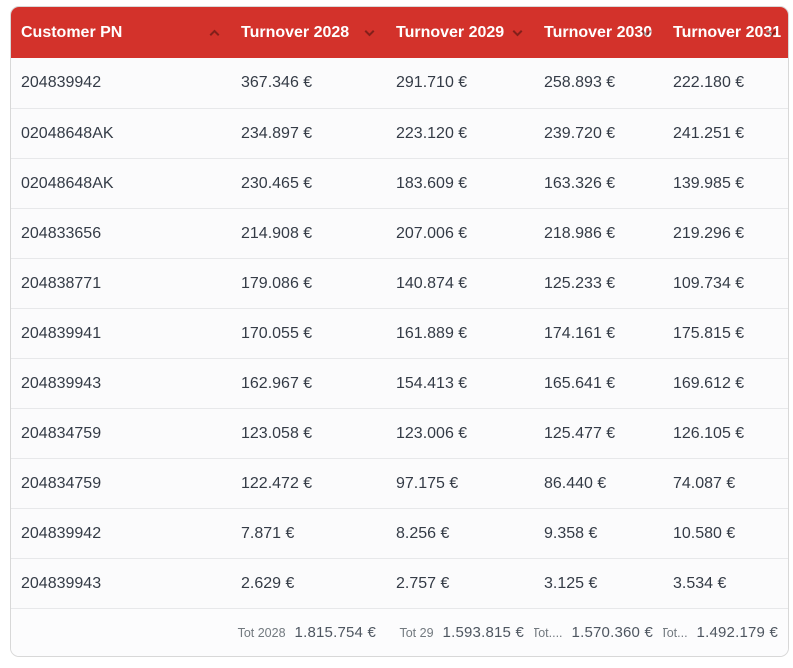  What do you see at coordinates (432, 82) in the screenshot?
I see `cell-turnover-2029: 291.710 €` at bounding box center [432, 82].